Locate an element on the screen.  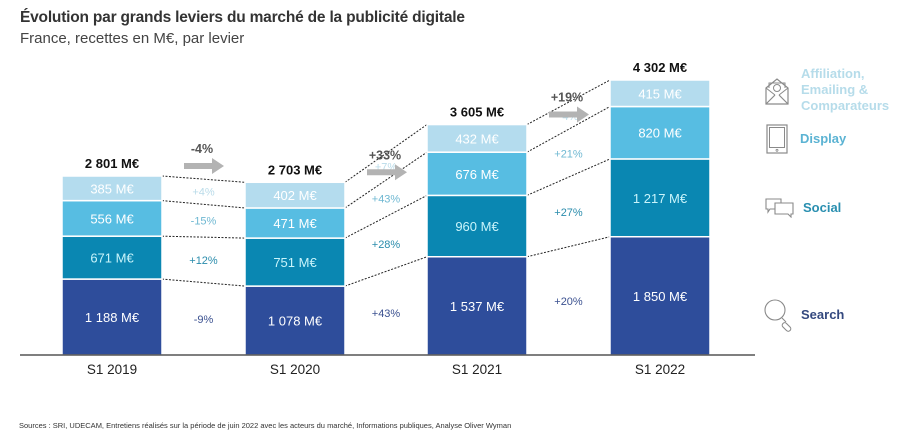
bar-value-label: 1 850 M€ is located at coordinates (660, 296).